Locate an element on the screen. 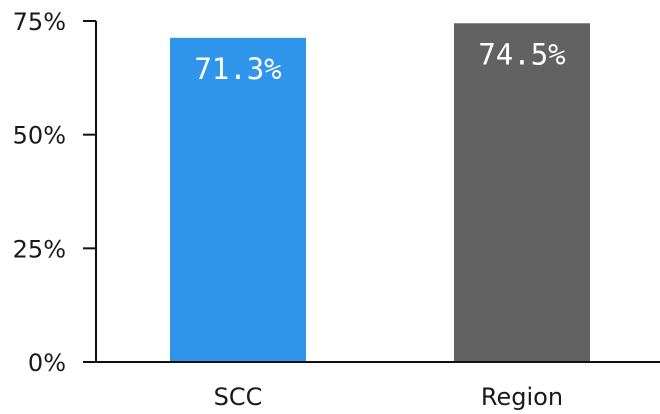 The width and height of the screenshot is (660, 414). y-tick-label: 75% is located at coordinates (39, 22).